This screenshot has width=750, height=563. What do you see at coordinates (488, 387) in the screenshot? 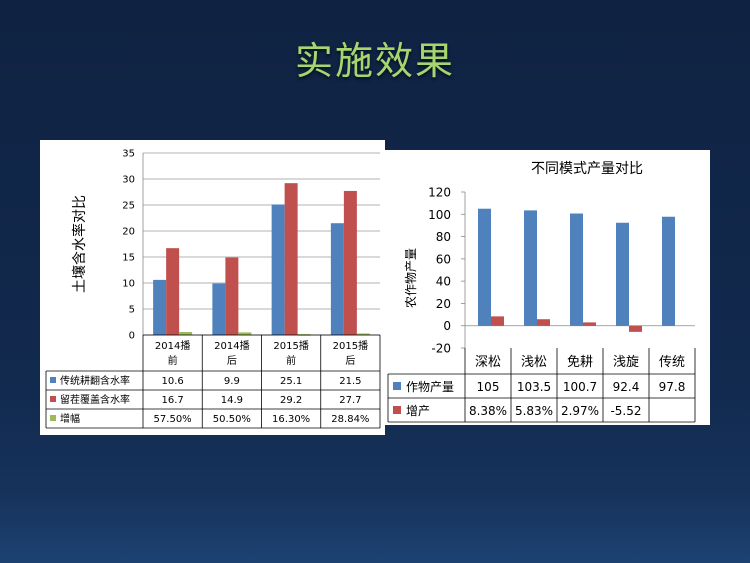
I see `data-table-value: 105` at bounding box center [488, 387].